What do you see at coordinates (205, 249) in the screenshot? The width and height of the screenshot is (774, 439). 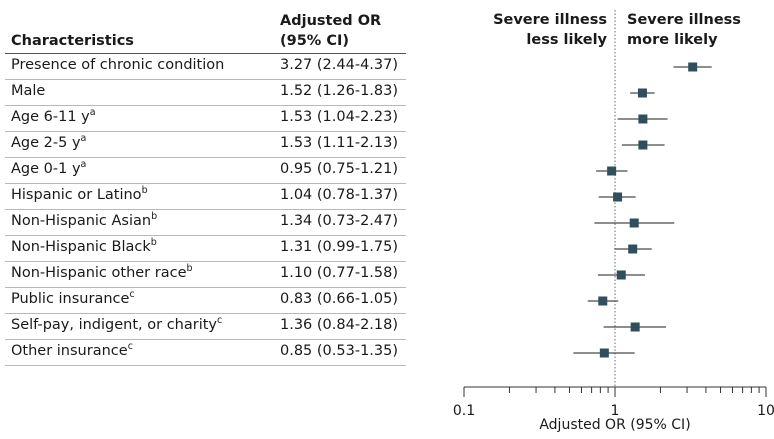 I see `table-row: Non-Hispanic Blackb 1.31 (0.99-1.75)` at bounding box center [205, 249].